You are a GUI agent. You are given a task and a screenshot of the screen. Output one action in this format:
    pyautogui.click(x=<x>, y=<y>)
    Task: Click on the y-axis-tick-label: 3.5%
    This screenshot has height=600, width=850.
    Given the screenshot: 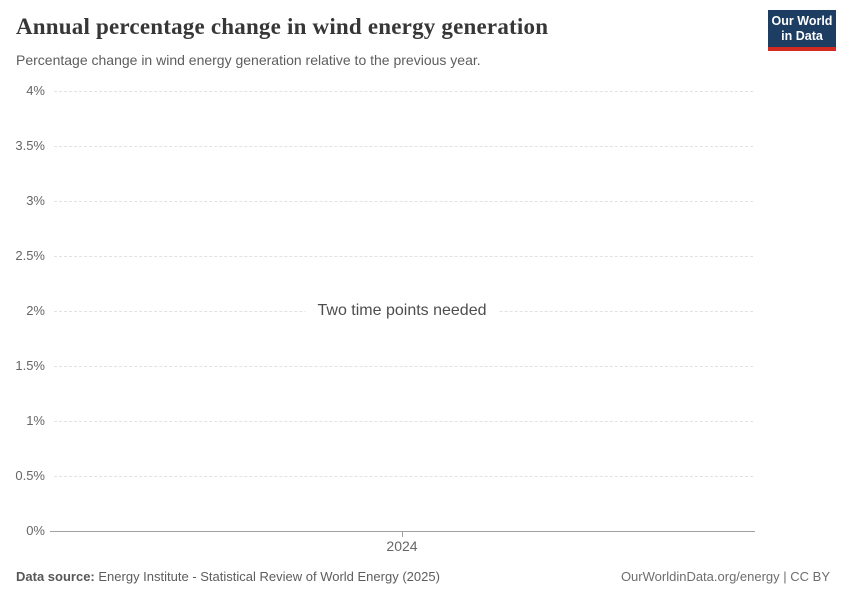 What is the action you would take?
    pyautogui.click(x=30, y=145)
    